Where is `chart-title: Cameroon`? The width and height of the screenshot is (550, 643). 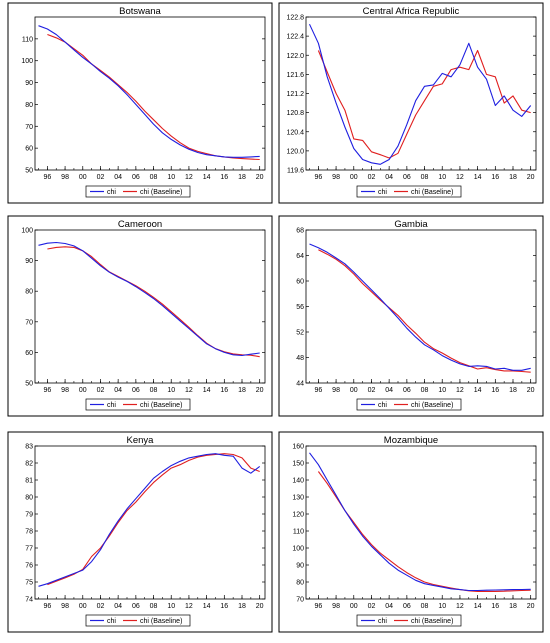
chart-title: Cameroon is located at coordinates (140, 224).